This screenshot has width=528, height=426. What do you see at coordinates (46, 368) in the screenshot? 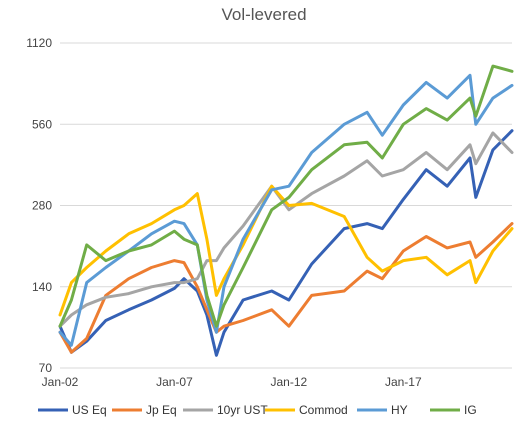
I see `y-tick-label: 70` at bounding box center [46, 368].